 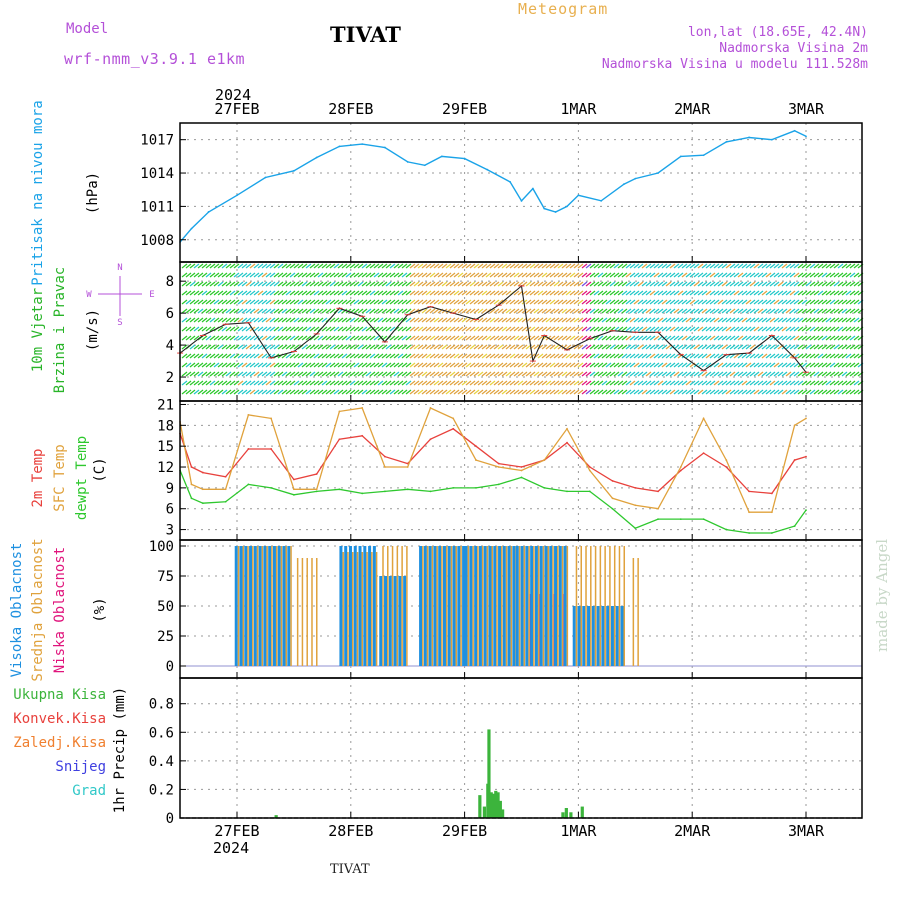 I want to click on temp-line-0-point, so click(x=658, y=491).